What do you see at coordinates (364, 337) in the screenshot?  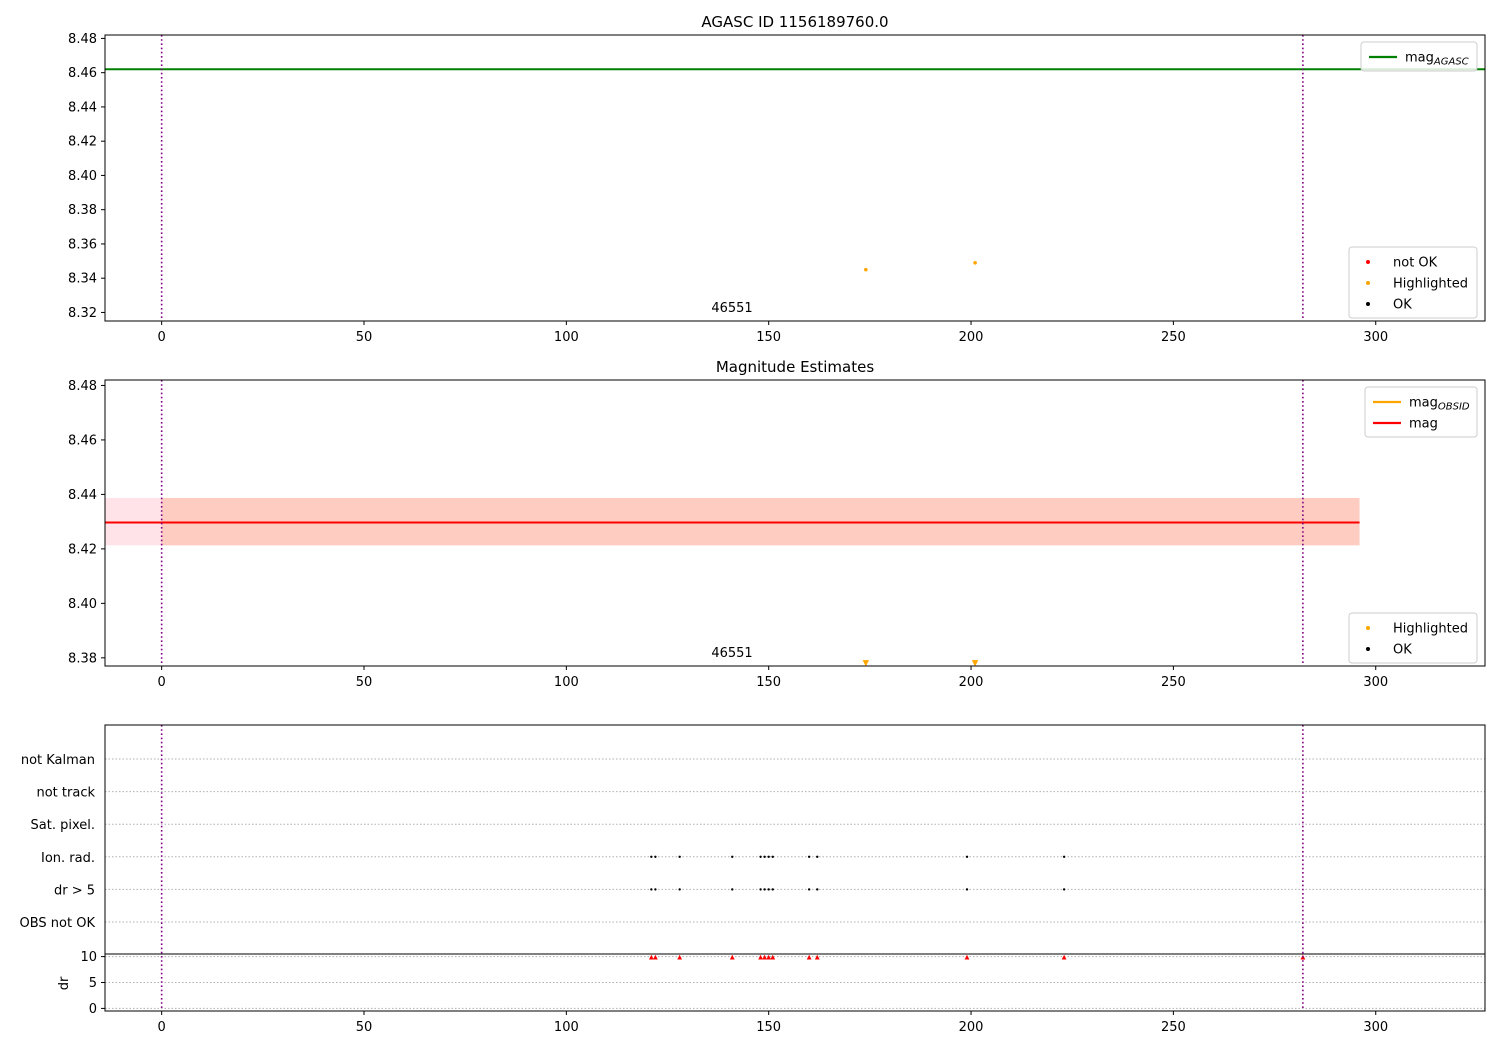 I see `agasc-xtick-label: 50` at bounding box center [364, 337].